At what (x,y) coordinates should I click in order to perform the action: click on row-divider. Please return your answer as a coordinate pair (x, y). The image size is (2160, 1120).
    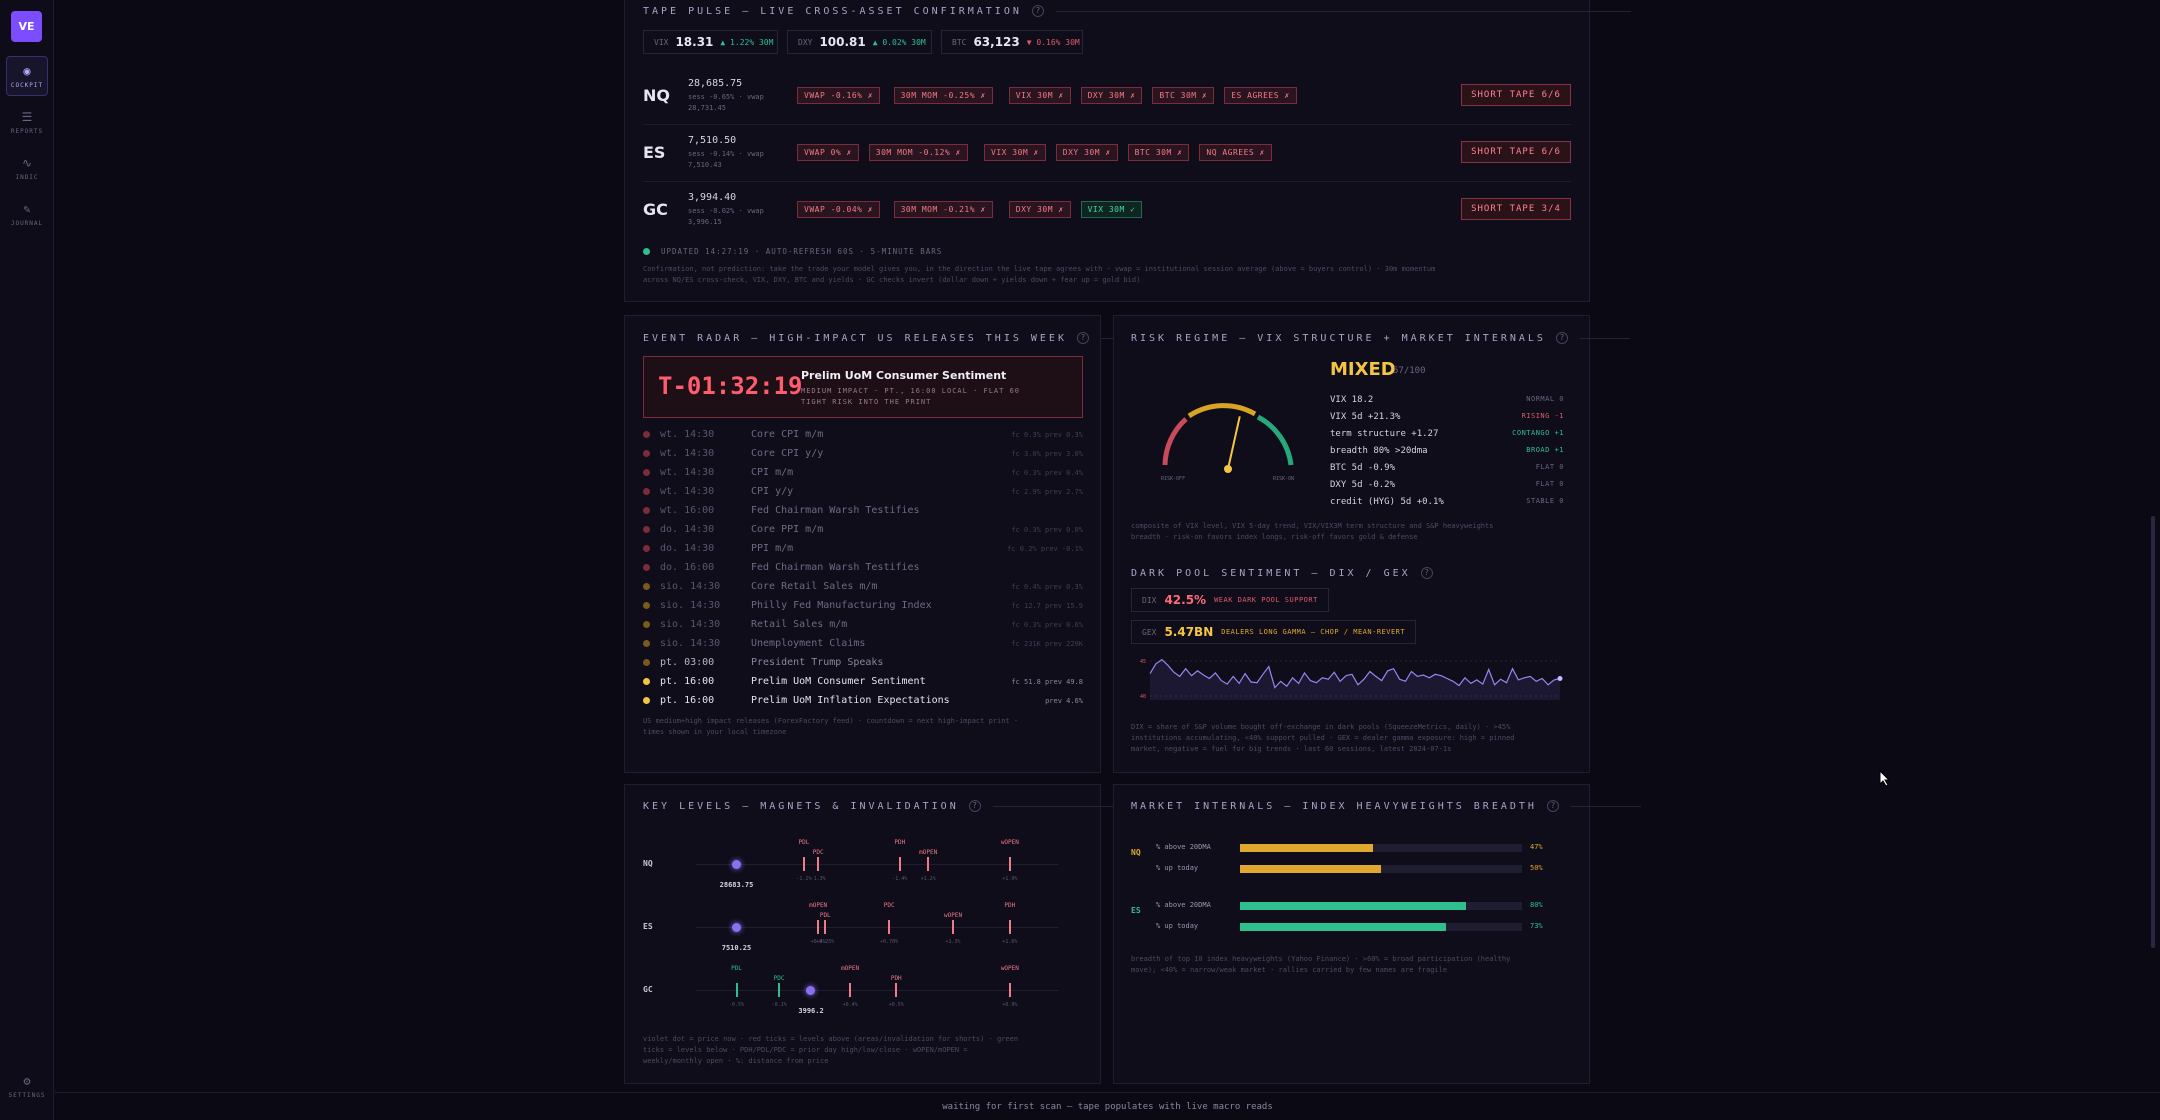
    Looking at the image, I should click on (1107, 124).